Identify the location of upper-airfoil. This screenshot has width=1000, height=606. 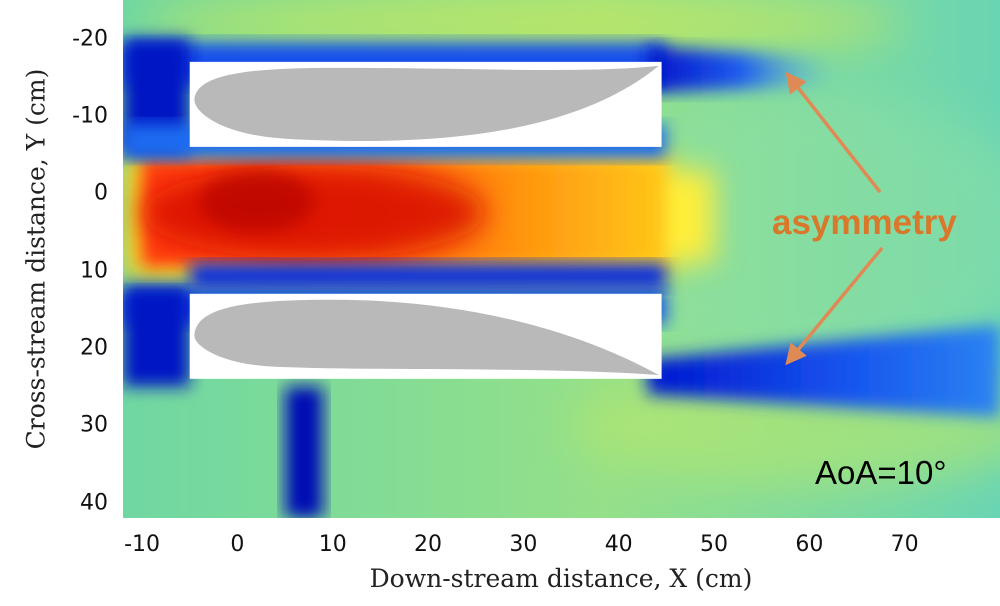
(426, 103).